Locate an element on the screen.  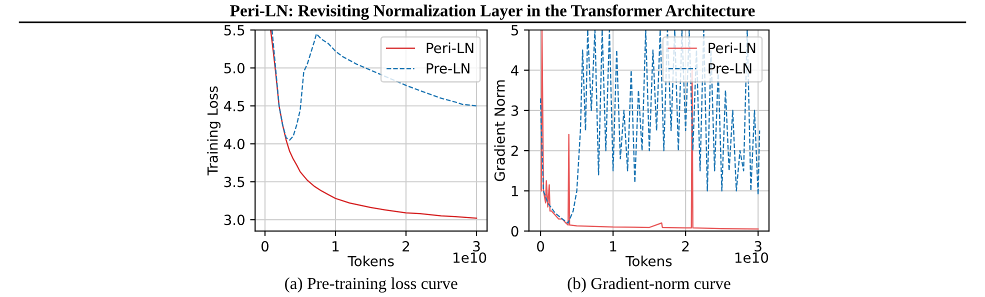
text: (b) Gradient-norm curve is located at coordinates (649, 285).